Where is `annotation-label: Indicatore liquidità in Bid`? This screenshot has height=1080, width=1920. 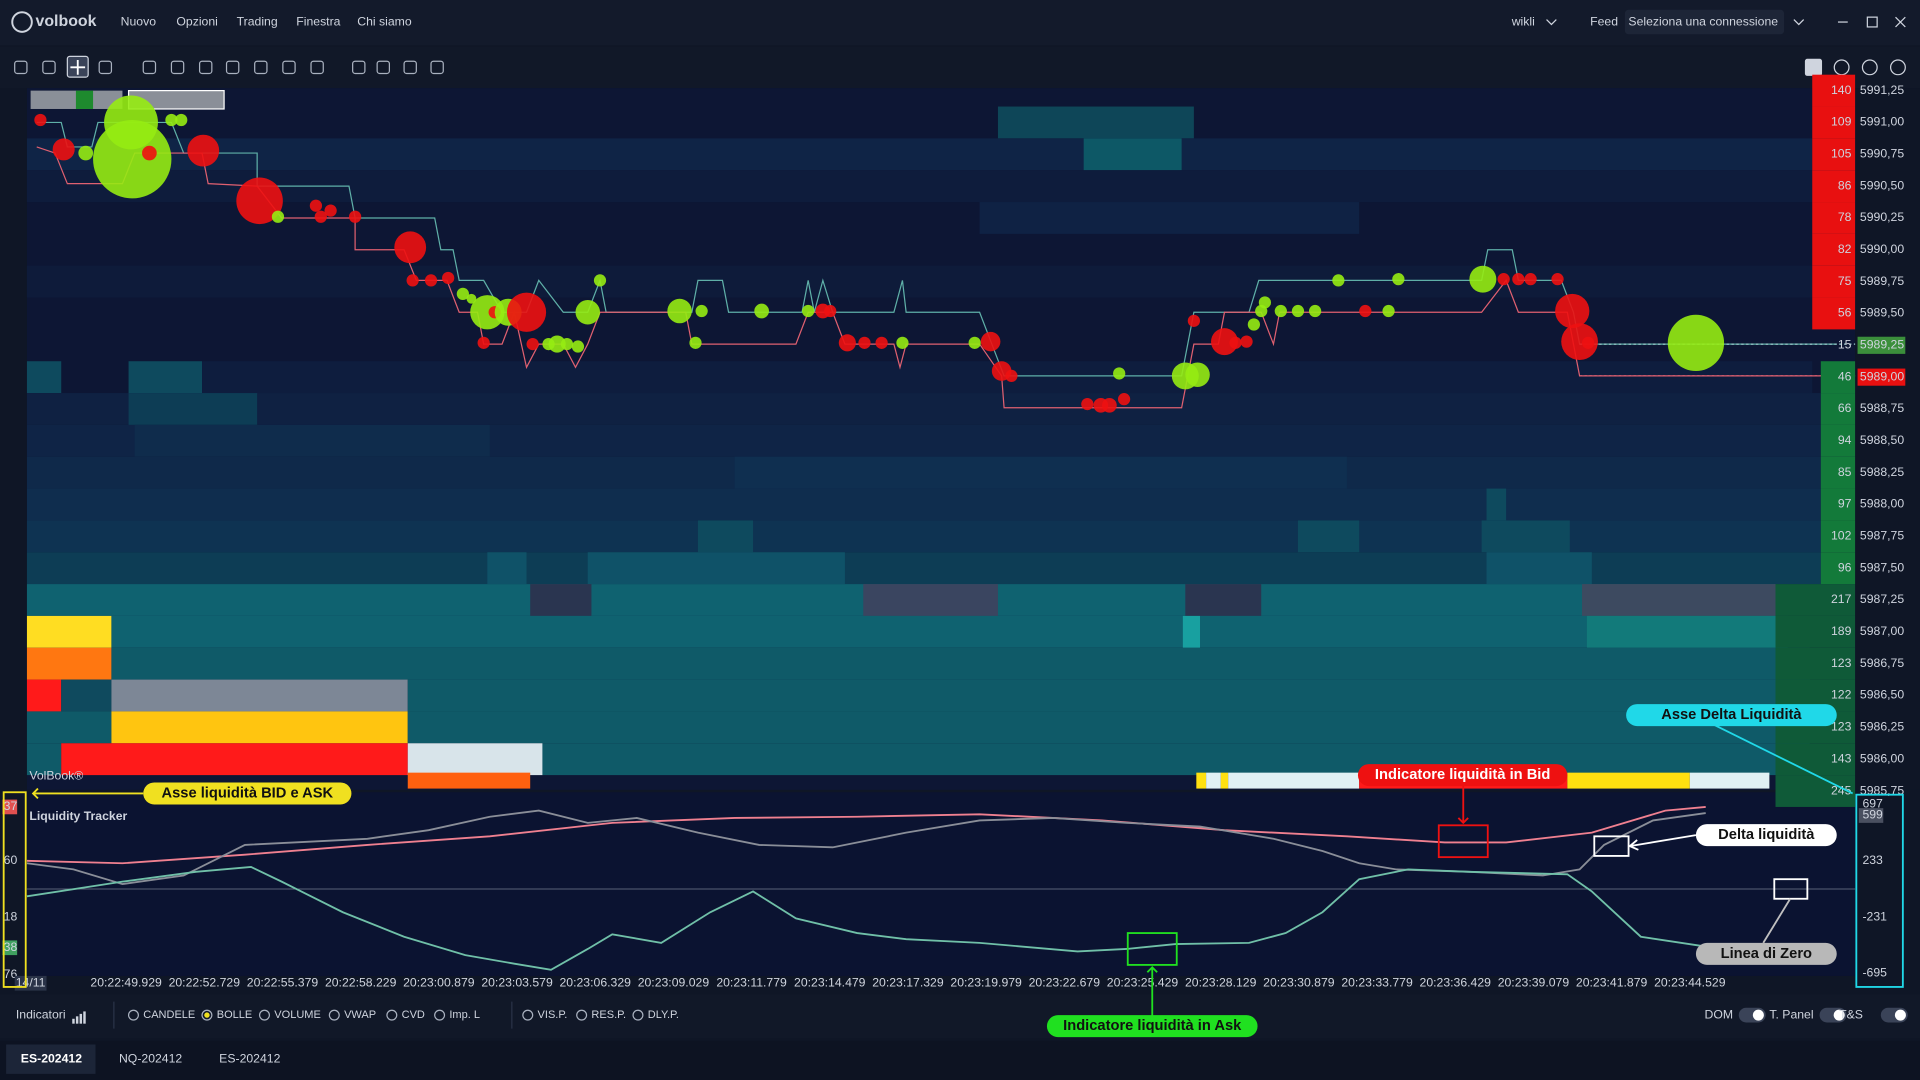
annotation-label: Indicatore liquidità in Bid is located at coordinates (1462, 775).